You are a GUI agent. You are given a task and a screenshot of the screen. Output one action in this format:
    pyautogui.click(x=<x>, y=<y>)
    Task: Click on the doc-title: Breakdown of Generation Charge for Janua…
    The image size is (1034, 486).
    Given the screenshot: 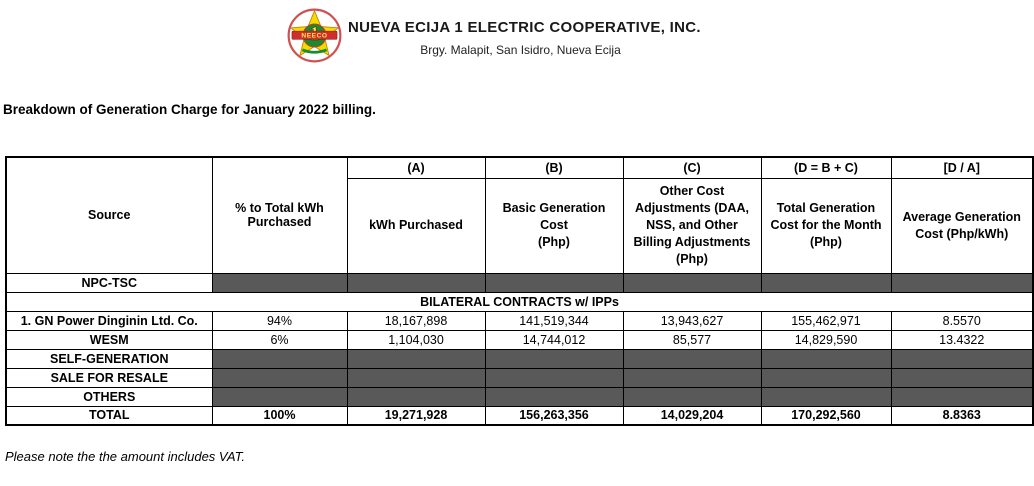 What is the action you would take?
    pyautogui.click(x=189, y=109)
    